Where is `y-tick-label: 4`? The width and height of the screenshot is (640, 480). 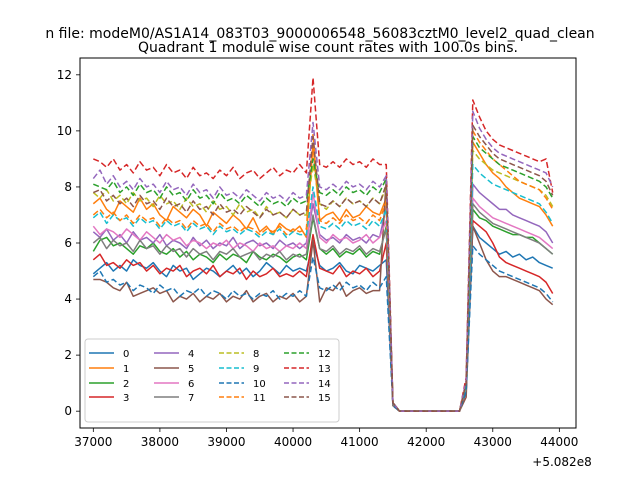
y-tick-label: 4 is located at coordinates (68, 299).